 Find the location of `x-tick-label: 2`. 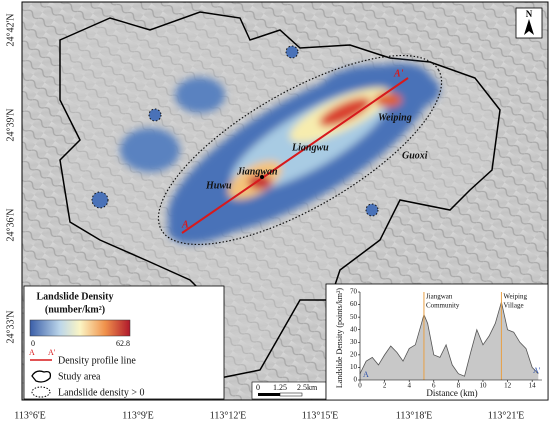

x-tick-label: 2 is located at coordinates (385, 386).